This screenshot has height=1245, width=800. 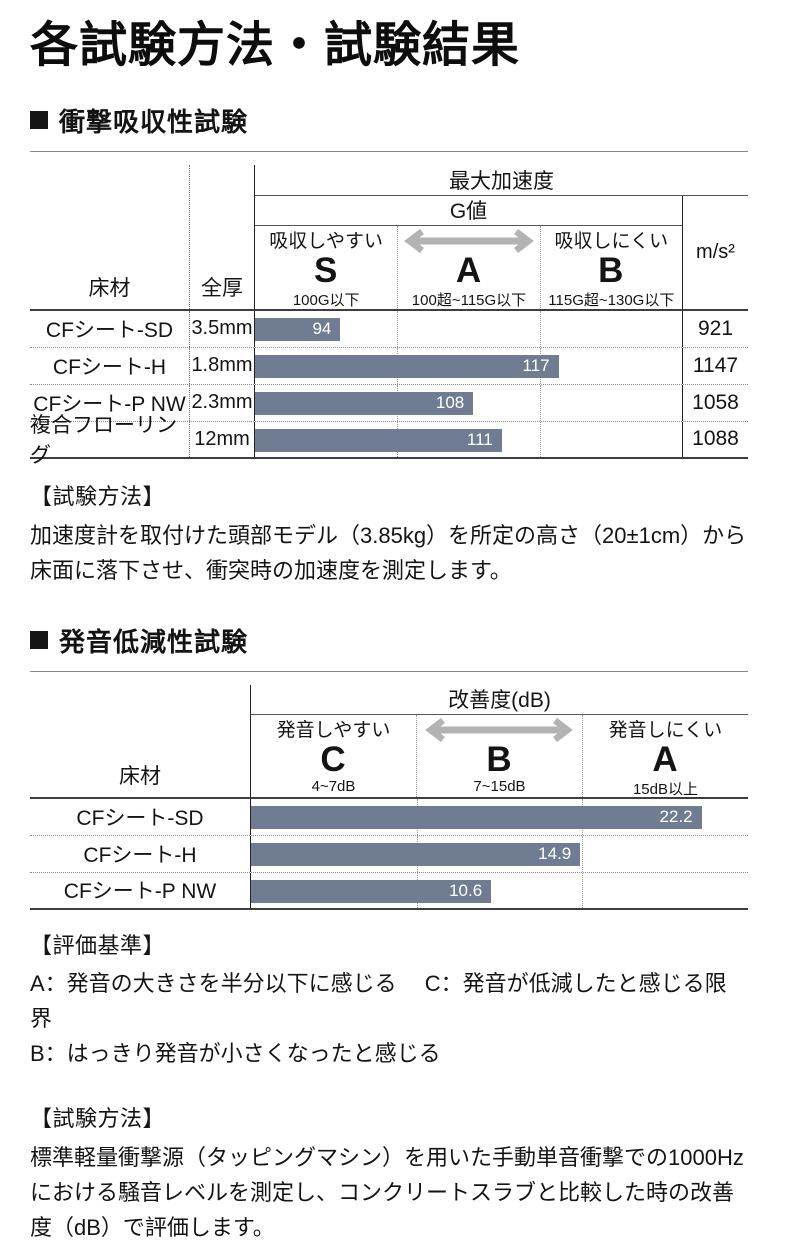 I want to click on zone-c: 発音しやすい C 4~7dB, so click(x=333, y=755).